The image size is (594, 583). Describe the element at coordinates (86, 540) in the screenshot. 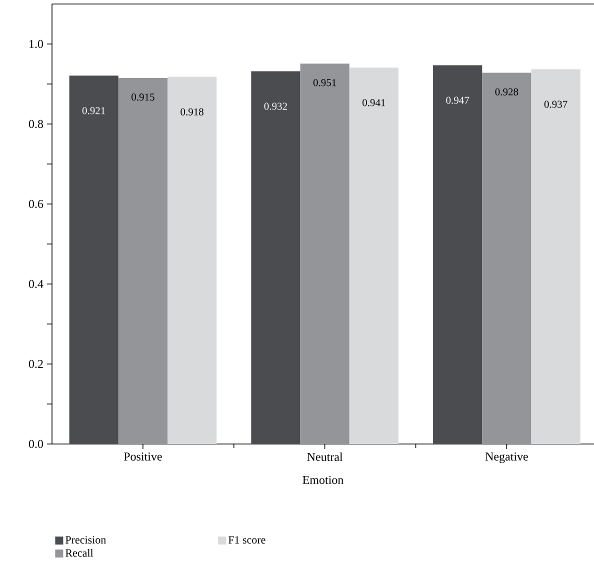

I see `legend-label: Precision` at that location.